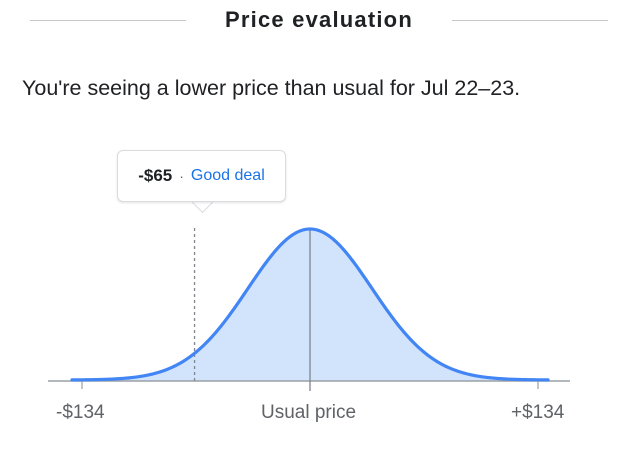 The image size is (640, 450). What do you see at coordinates (108, 20) in the screenshot?
I see `header-divider-left` at bounding box center [108, 20].